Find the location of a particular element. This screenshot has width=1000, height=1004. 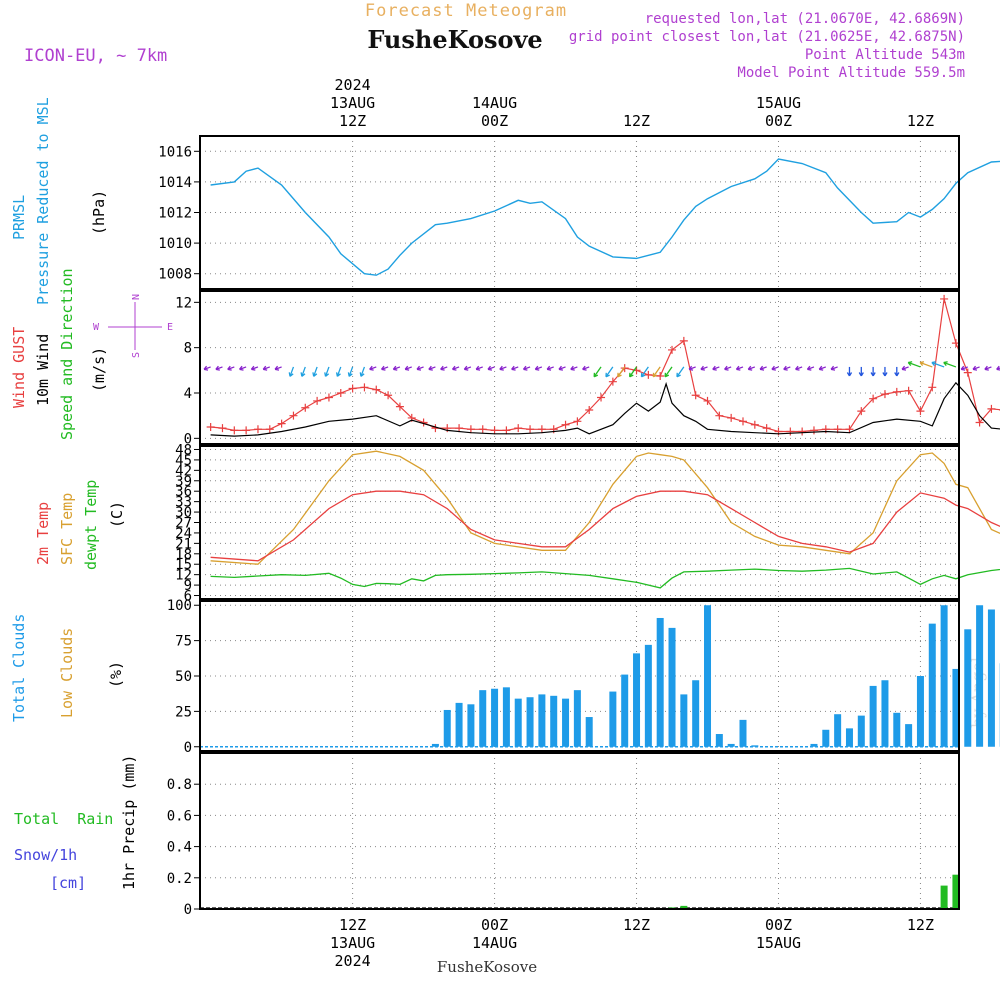

bottom-time-label: 14AUG is located at coordinates (494, 943).